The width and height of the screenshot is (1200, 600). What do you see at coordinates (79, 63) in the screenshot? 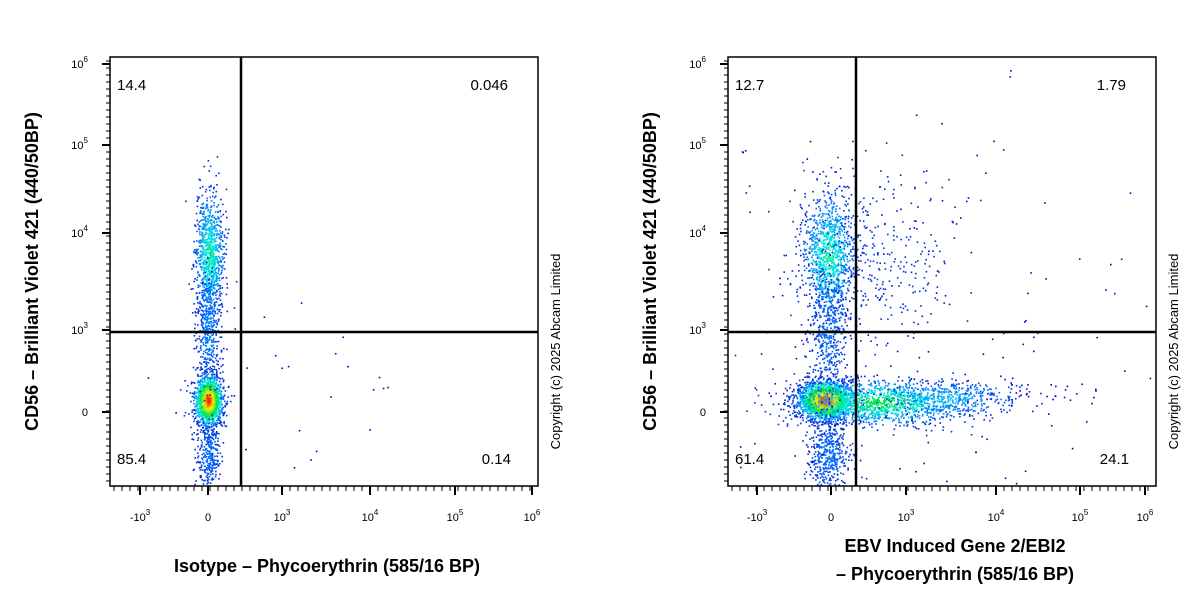
I see `y-tick-label: 106` at bounding box center [79, 63].